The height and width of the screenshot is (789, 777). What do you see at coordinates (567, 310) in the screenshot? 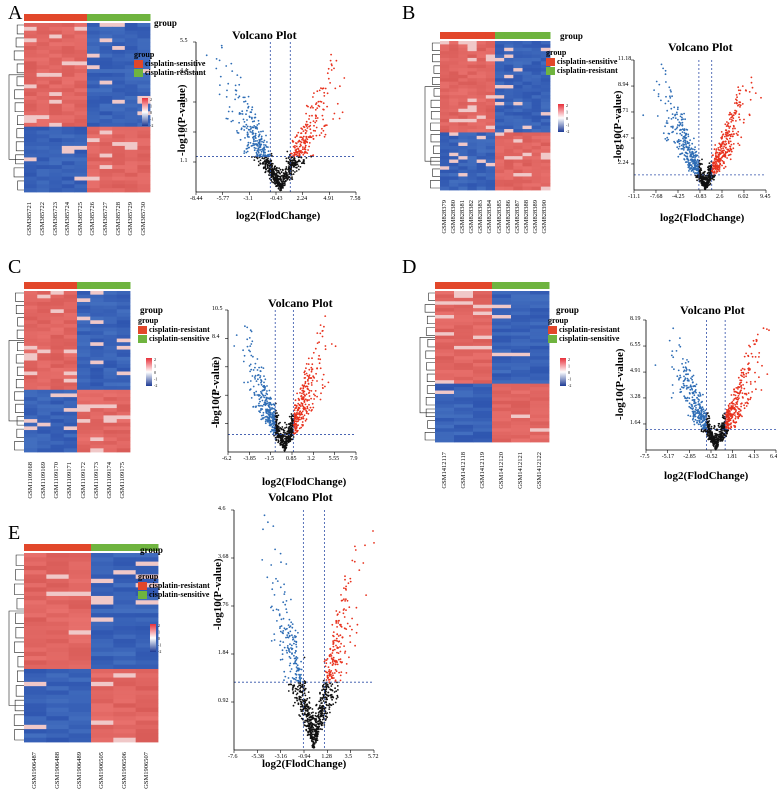
I see `group-title-top-d: group` at bounding box center [567, 310].